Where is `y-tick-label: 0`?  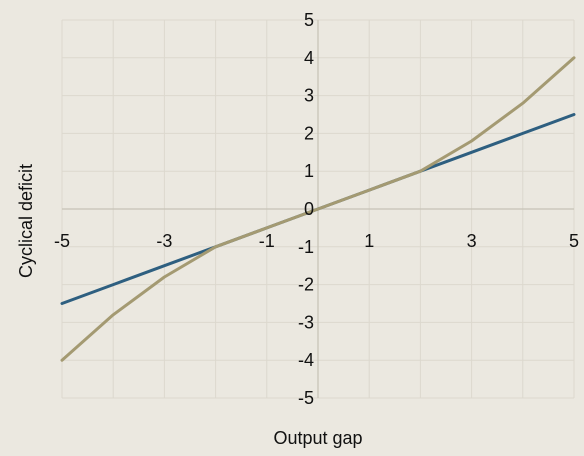 y-tick-label: 0 is located at coordinates (309, 209).